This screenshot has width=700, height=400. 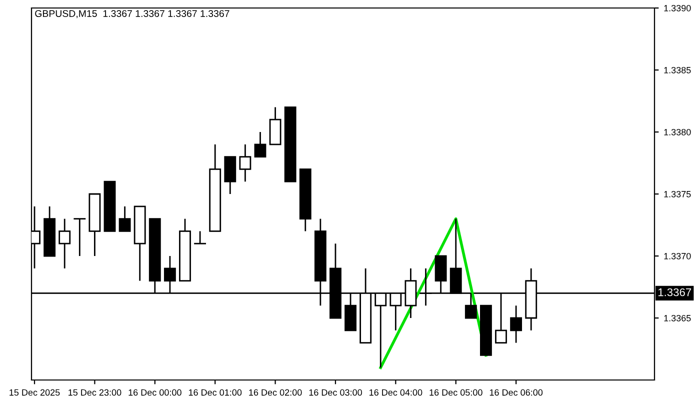 What do you see at coordinates (677, 318) in the screenshot?
I see `y-tick-label: 1.3365` at bounding box center [677, 318].